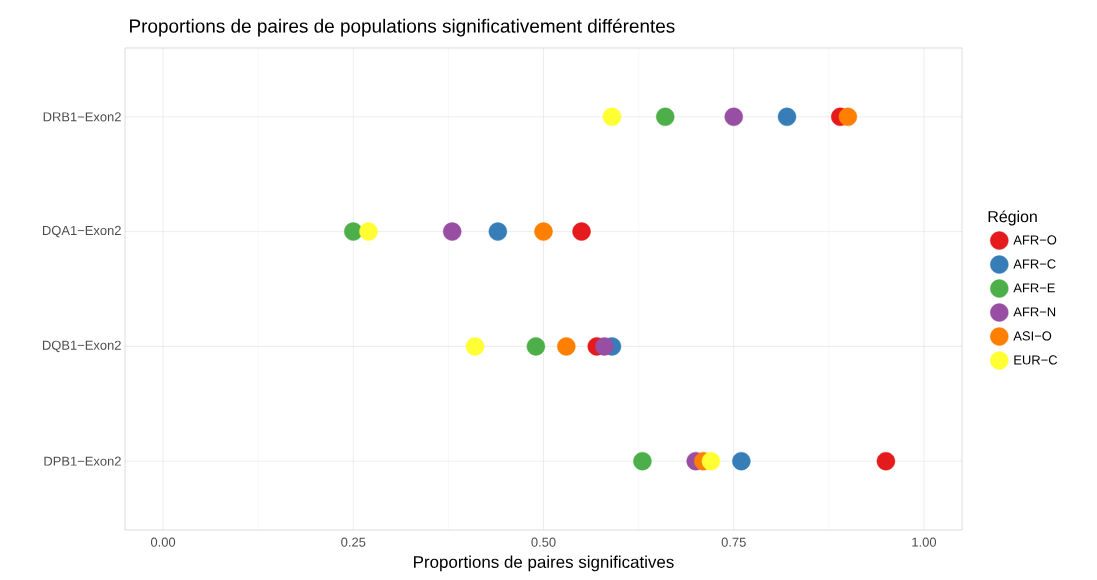 The image size is (1097, 580). I want to click on y-tick-label: DQB1−Exon2, so click(81, 346).